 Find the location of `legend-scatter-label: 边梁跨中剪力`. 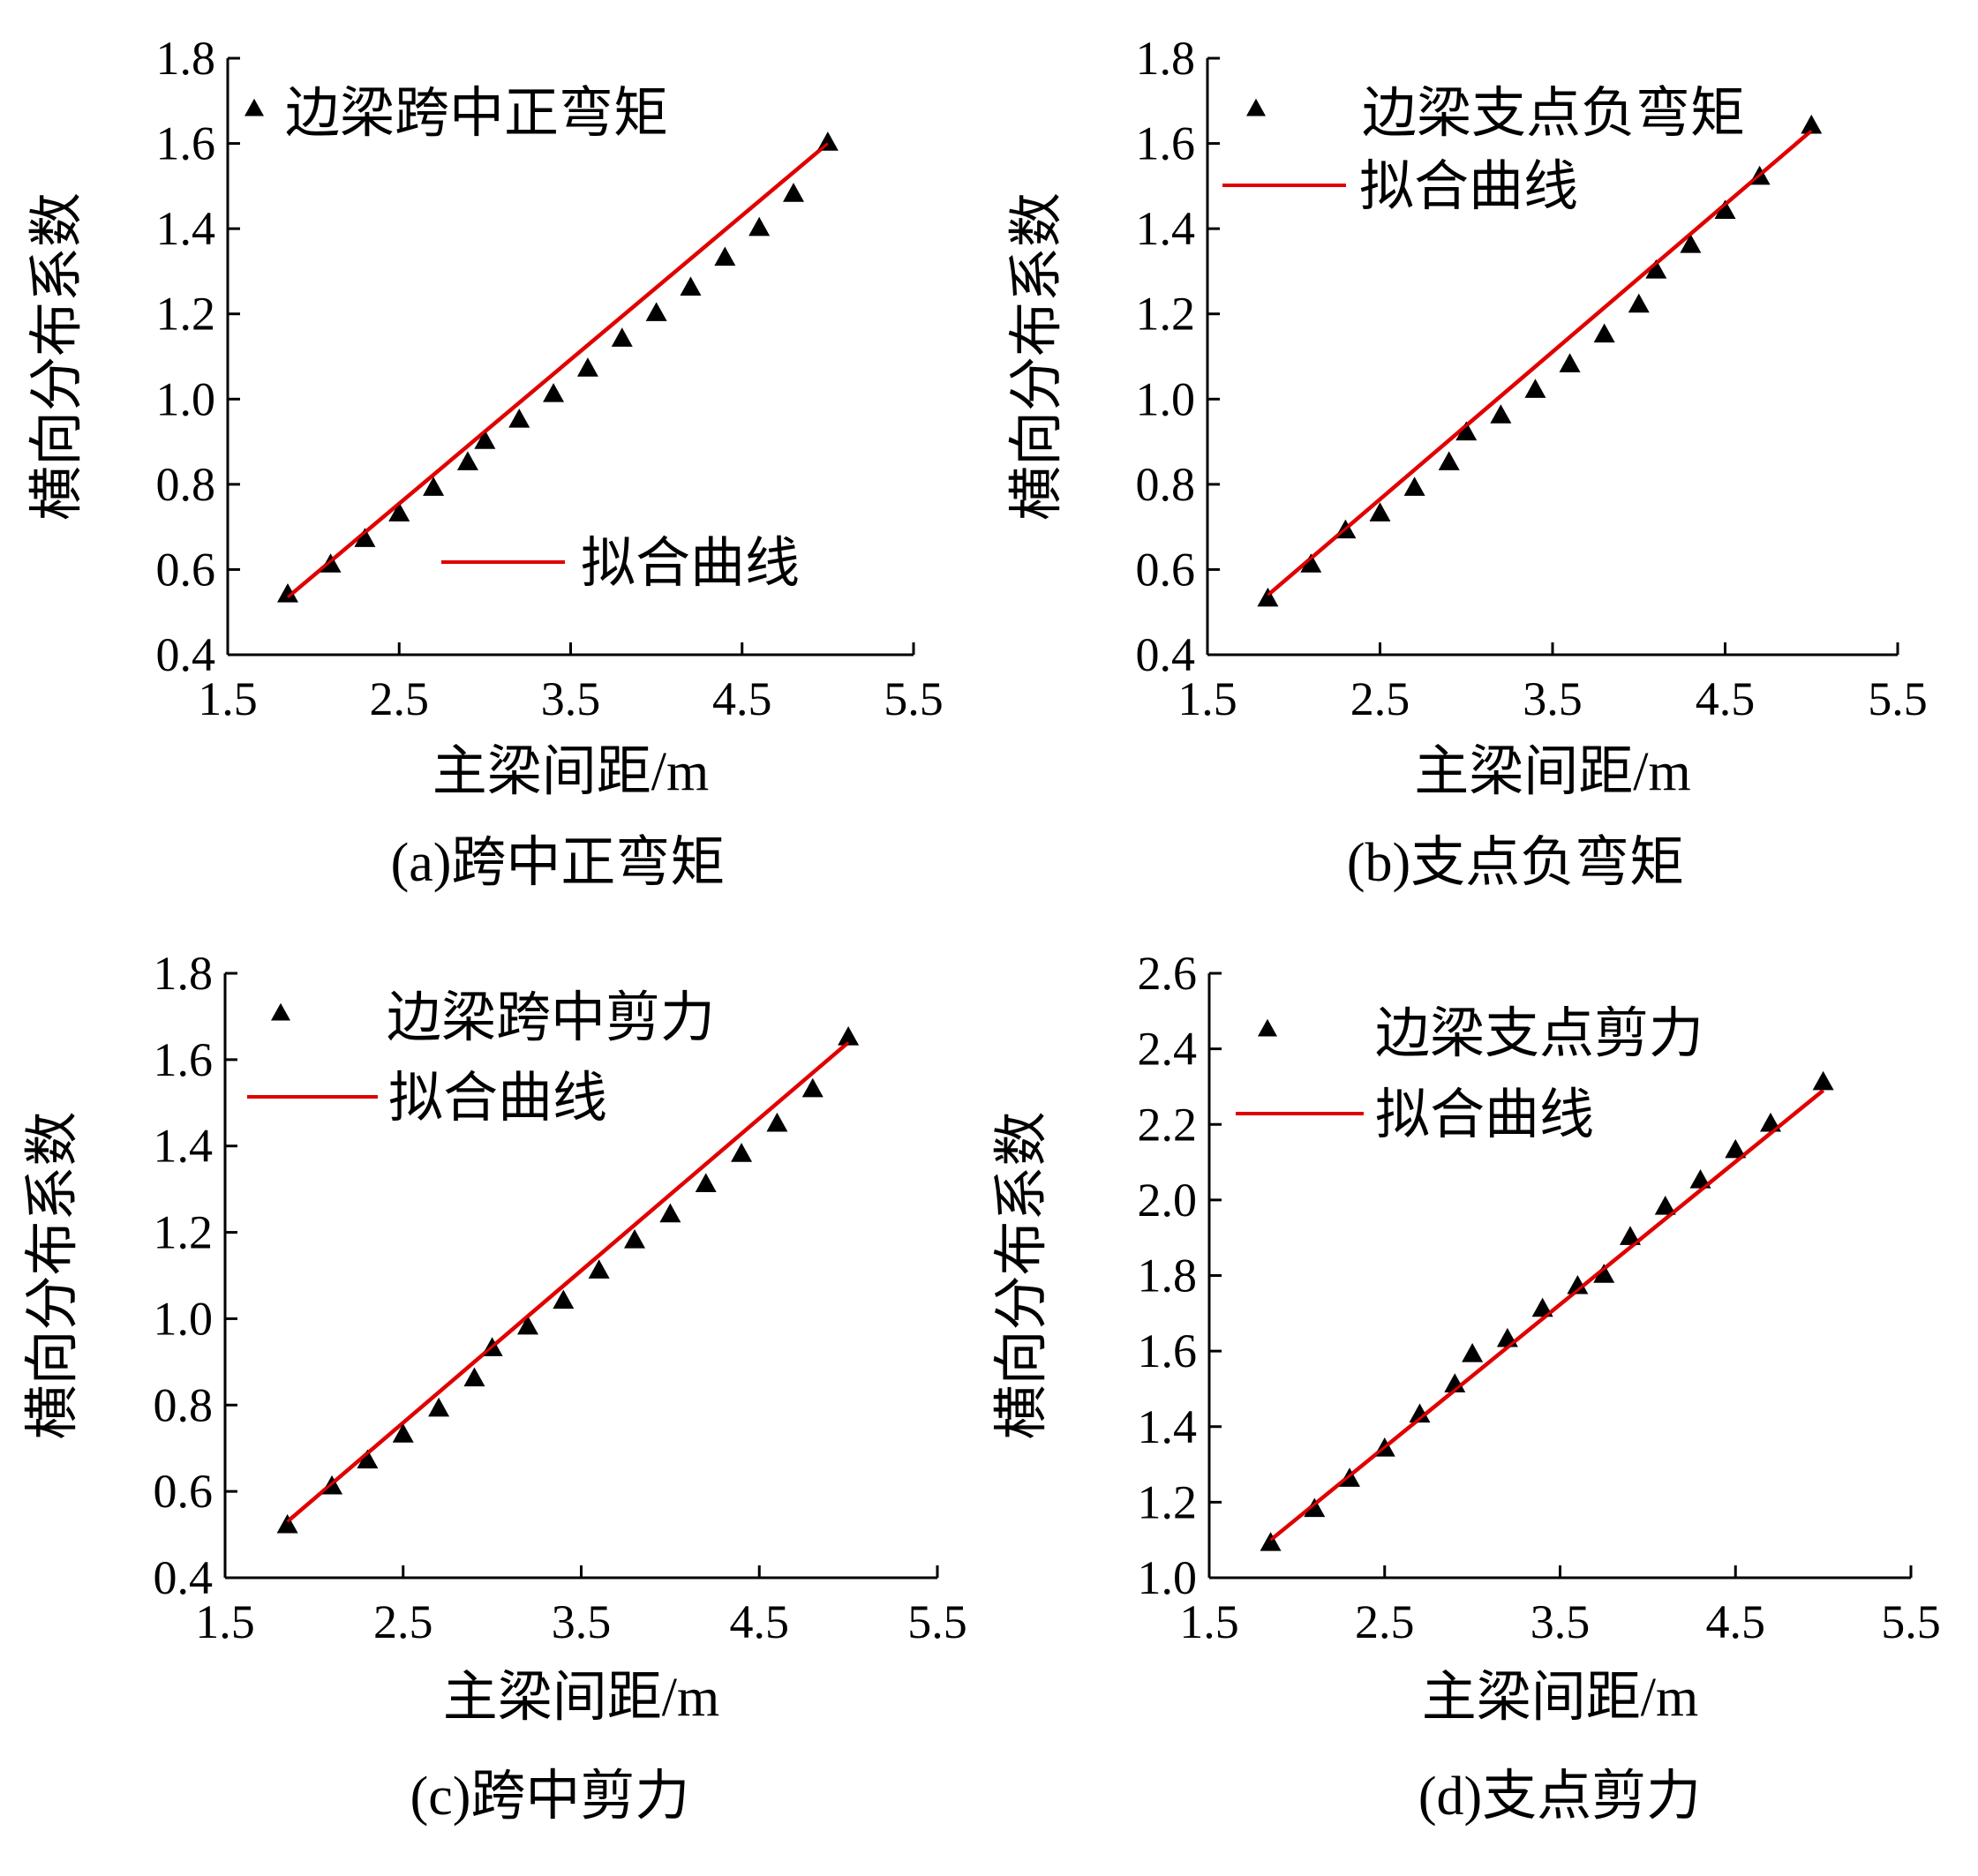

legend-scatter-label: 边梁跨中剪力 is located at coordinates (551, 1018).